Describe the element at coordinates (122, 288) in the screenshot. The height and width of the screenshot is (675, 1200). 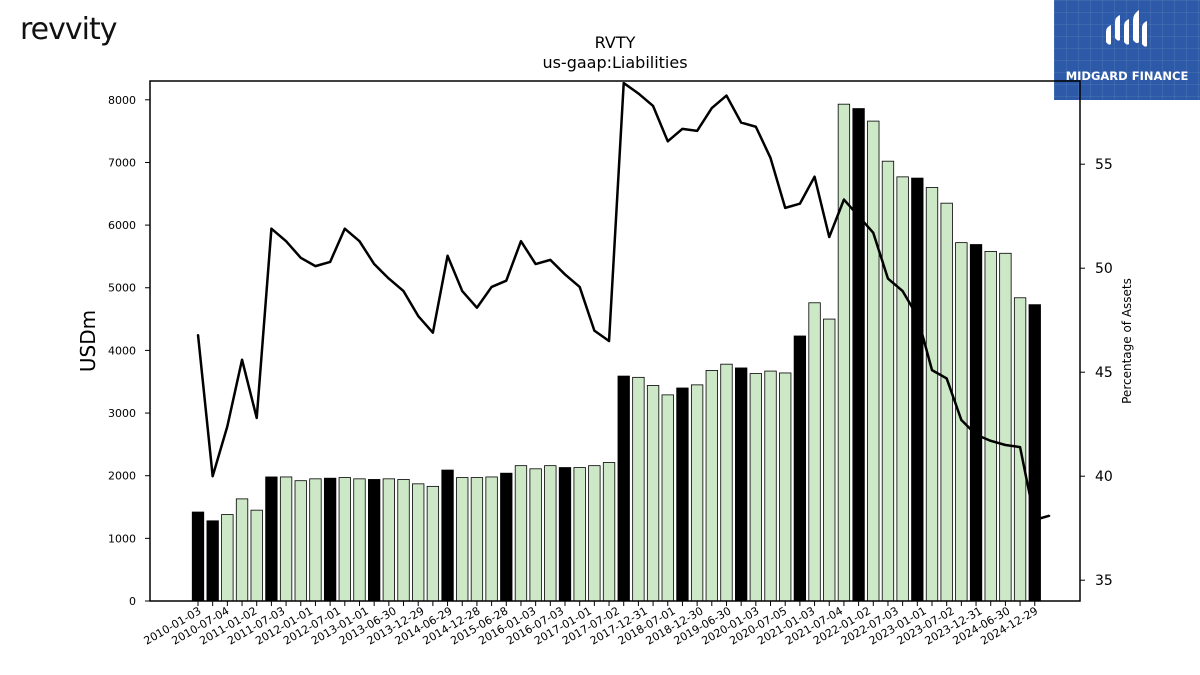
I see `y-tick-label: 5000` at that location.